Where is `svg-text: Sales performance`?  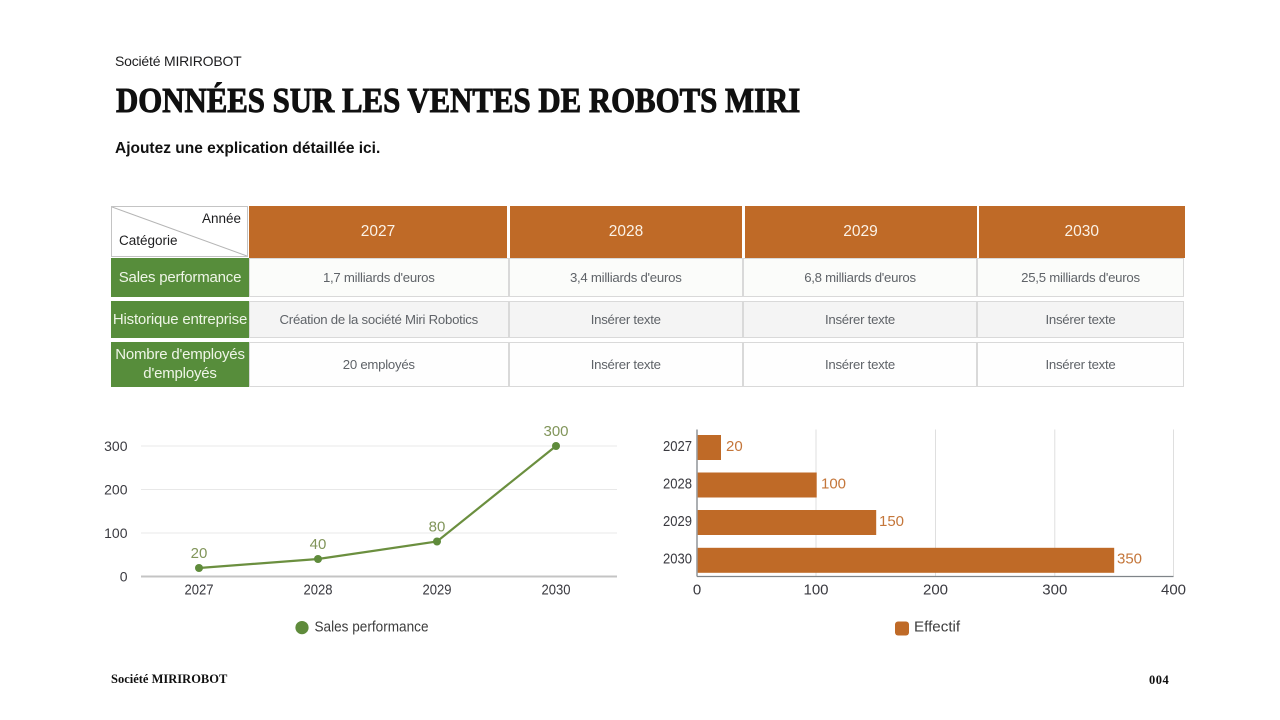
svg-text: Sales performance is located at coordinates (372, 628).